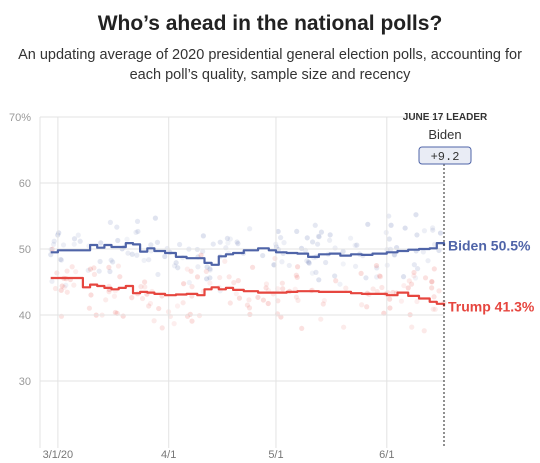 This screenshot has width=540, height=463. Describe the element at coordinates (25, 250) in the screenshot. I see `y-tick-label: 50` at that location.